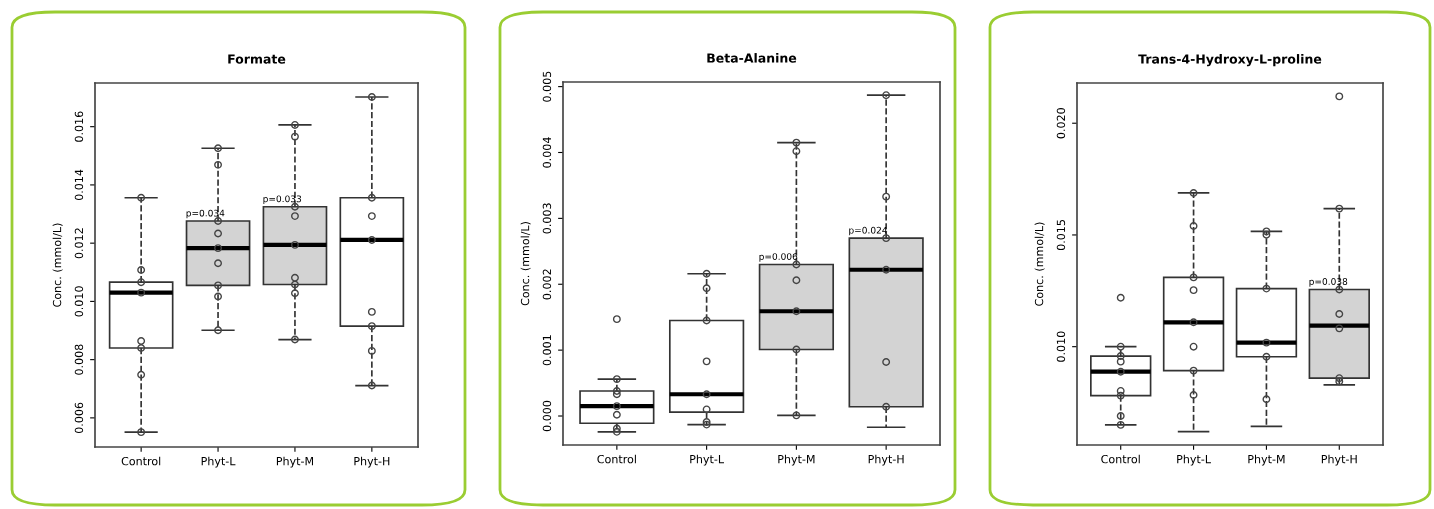 Image resolution: width=1434 pixels, height=509 pixels. Describe the element at coordinates (282, 199) in the screenshot. I see `annotation: p=0.033` at that location.